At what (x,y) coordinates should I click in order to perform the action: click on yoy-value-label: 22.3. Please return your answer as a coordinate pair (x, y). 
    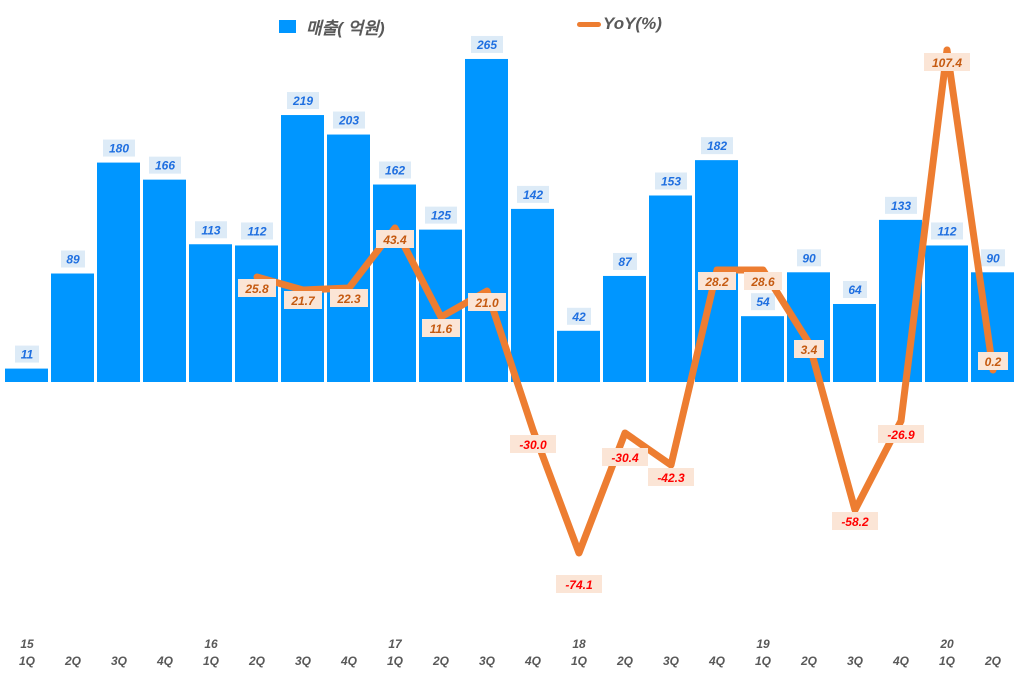
    Looking at the image, I should click on (348, 299).